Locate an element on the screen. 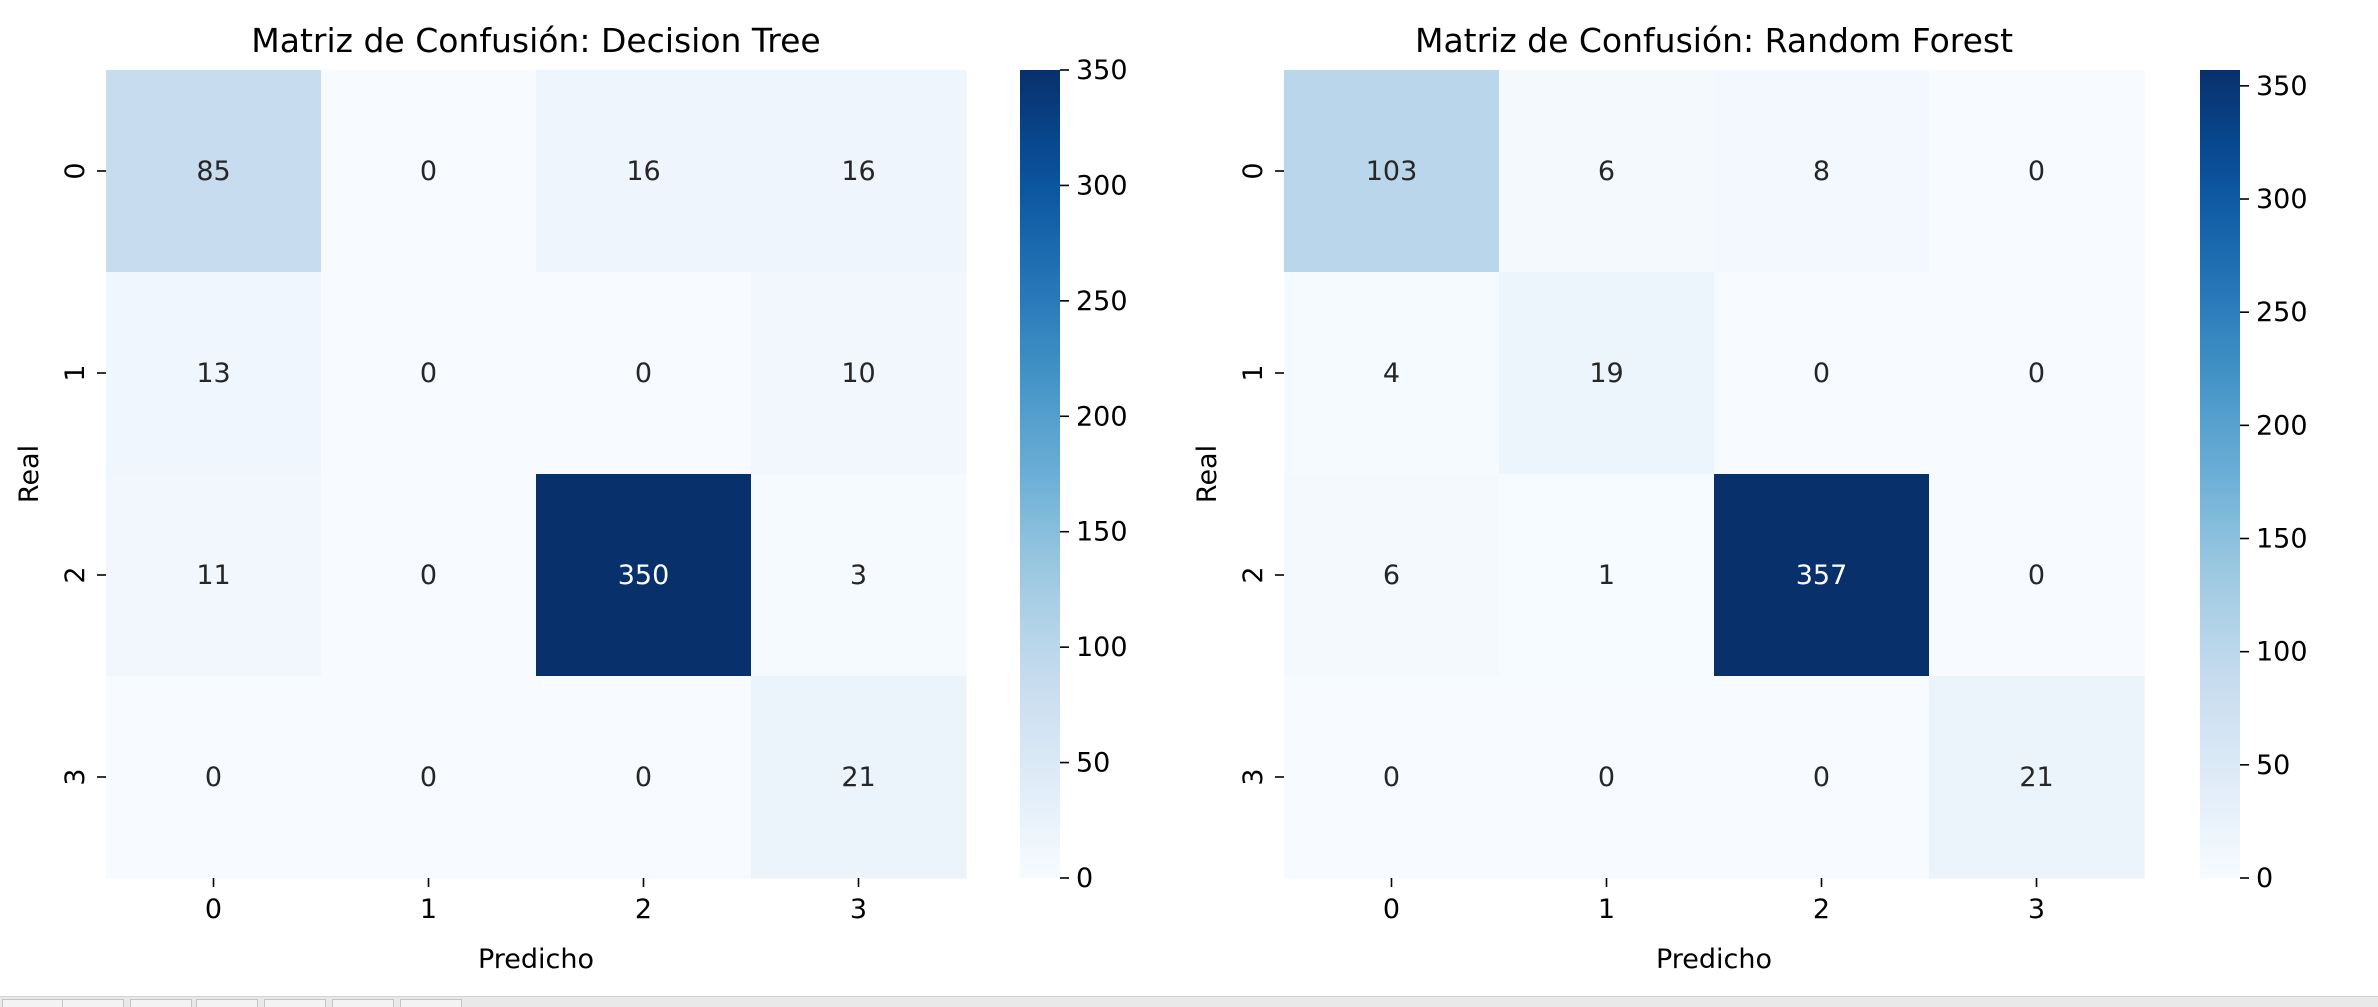 The width and height of the screenshot is (2378, 1007). cell-value-label: 350 is located at coordinates (644, 575).